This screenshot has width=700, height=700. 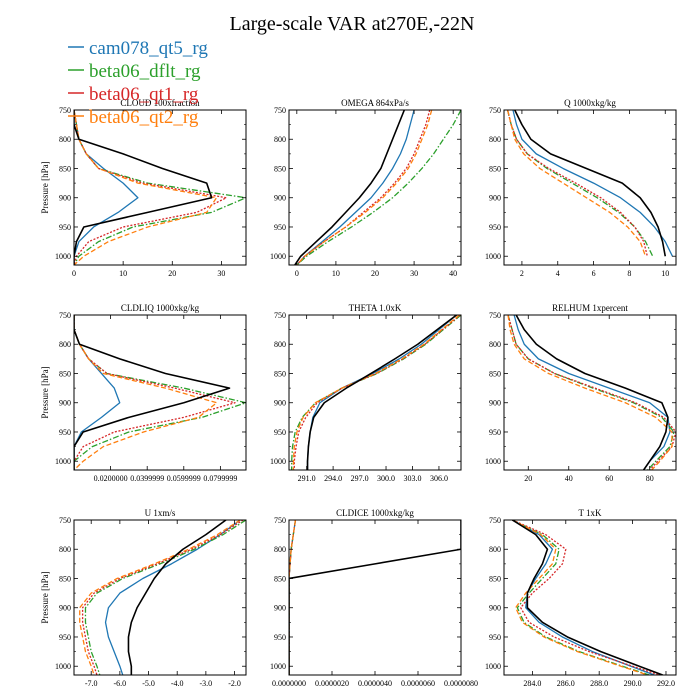 What do you see at coordinates (599, 683) in the screenshot?
I see `x-tick-label: 288.0` at bounding box center [599, 683].